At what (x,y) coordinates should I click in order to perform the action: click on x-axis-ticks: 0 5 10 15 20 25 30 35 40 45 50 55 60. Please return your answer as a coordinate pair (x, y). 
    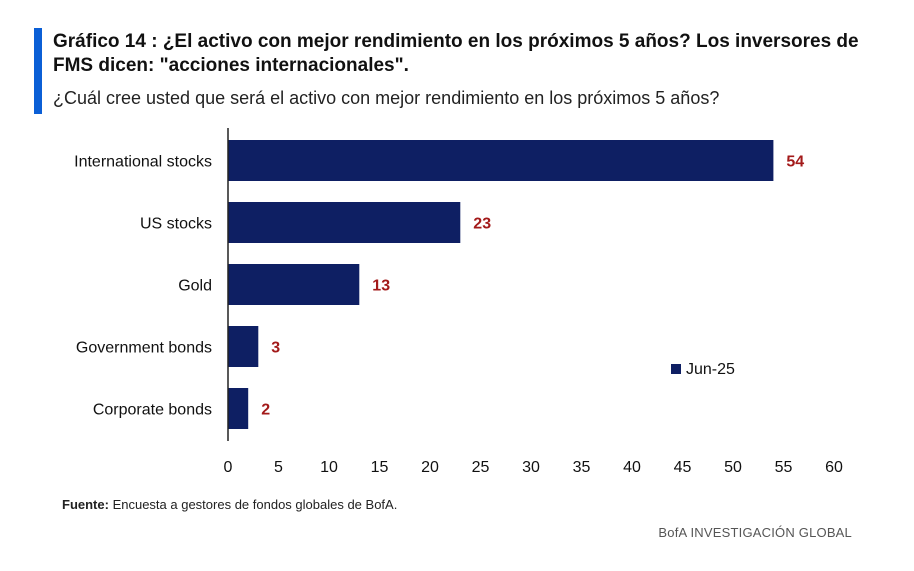
    Looking at the image, I should click on (533, 467).